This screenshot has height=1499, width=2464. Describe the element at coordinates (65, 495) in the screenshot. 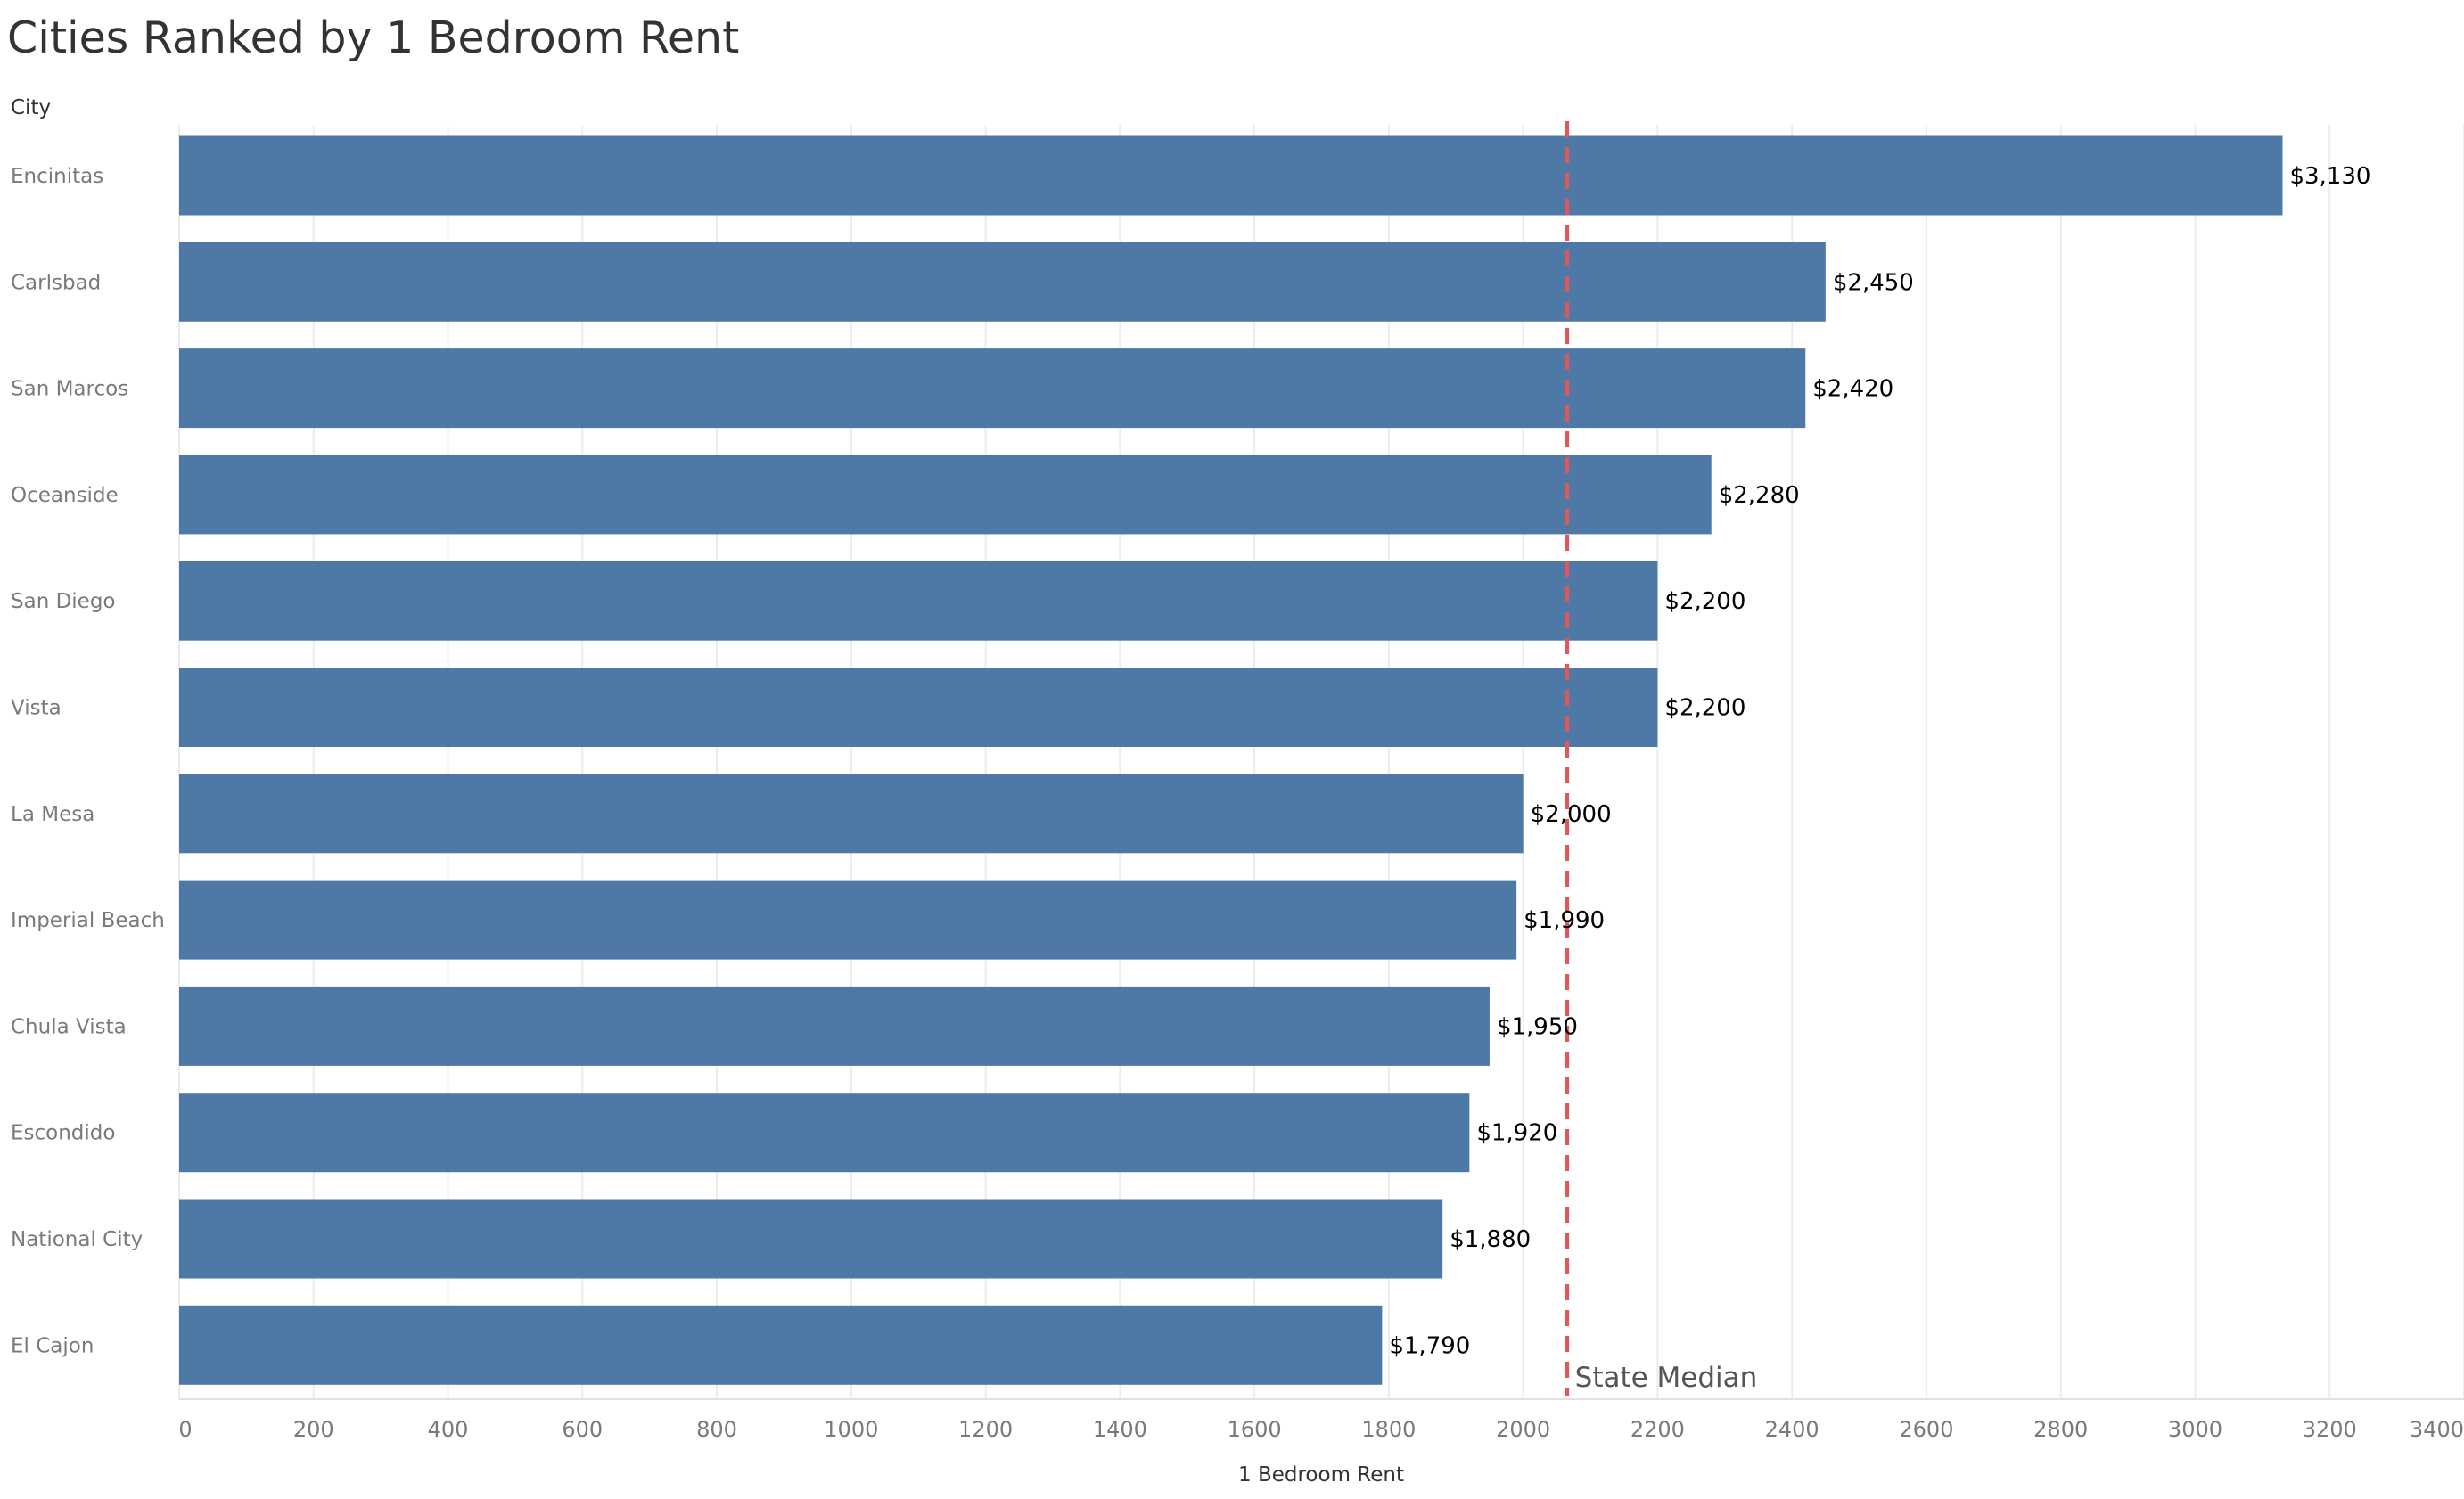

I see `city-label: Oceanside` at that location.